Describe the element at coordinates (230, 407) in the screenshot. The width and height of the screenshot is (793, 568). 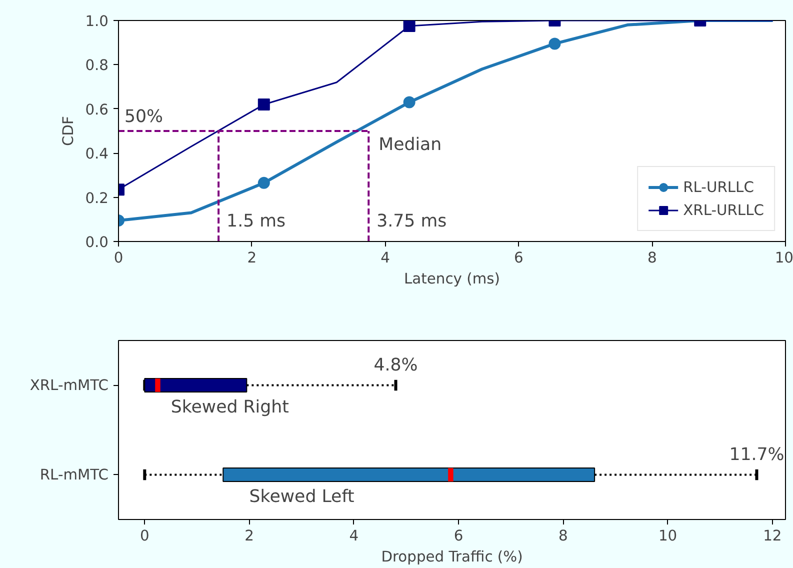
I see `annotation: Skewed Right` at that location.